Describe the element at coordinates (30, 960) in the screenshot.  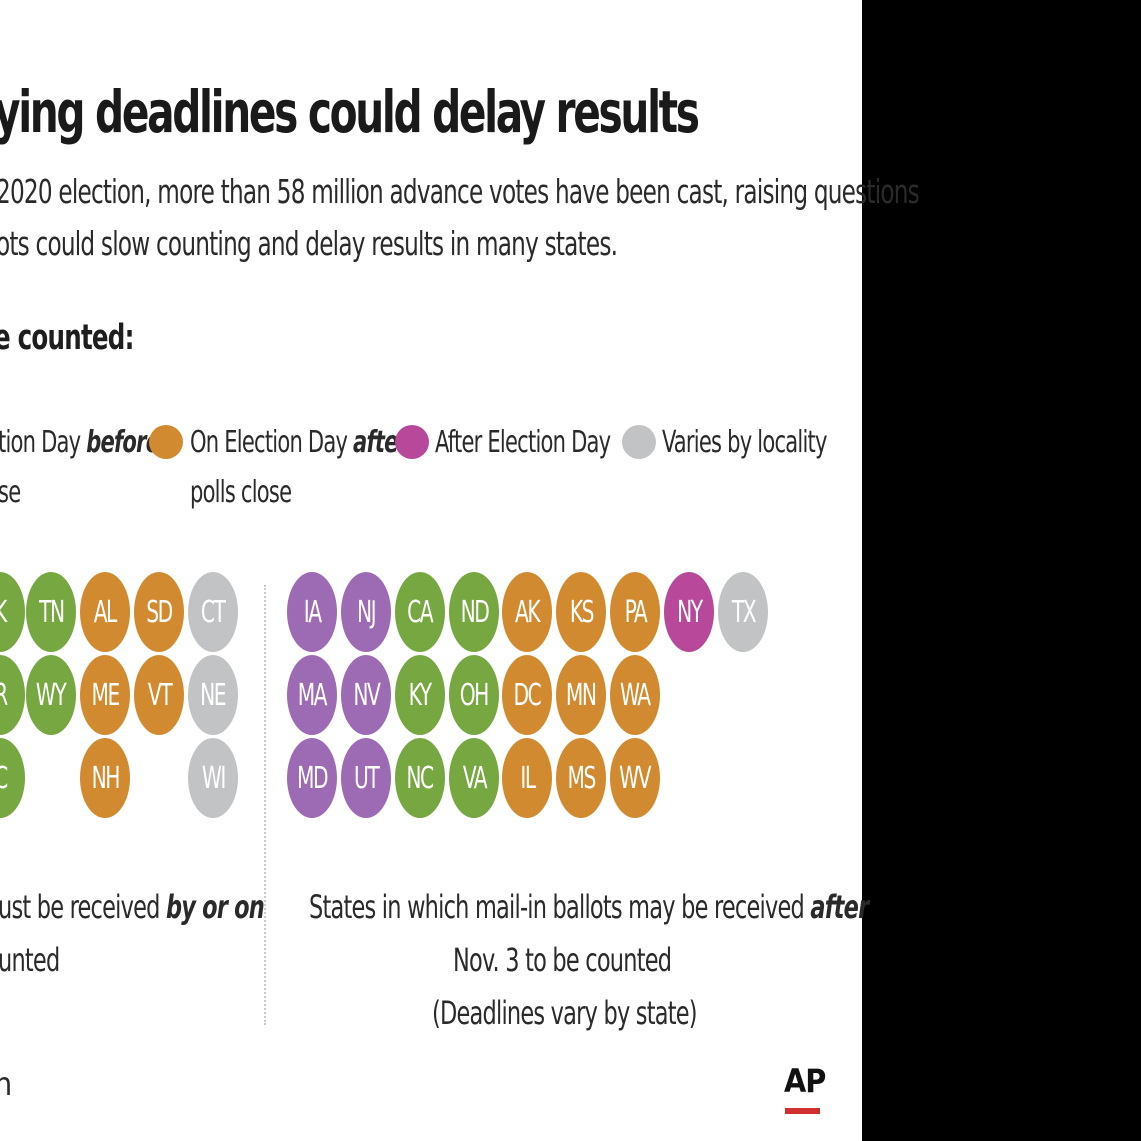
I see `left-caption-line-2: unted` at that location.